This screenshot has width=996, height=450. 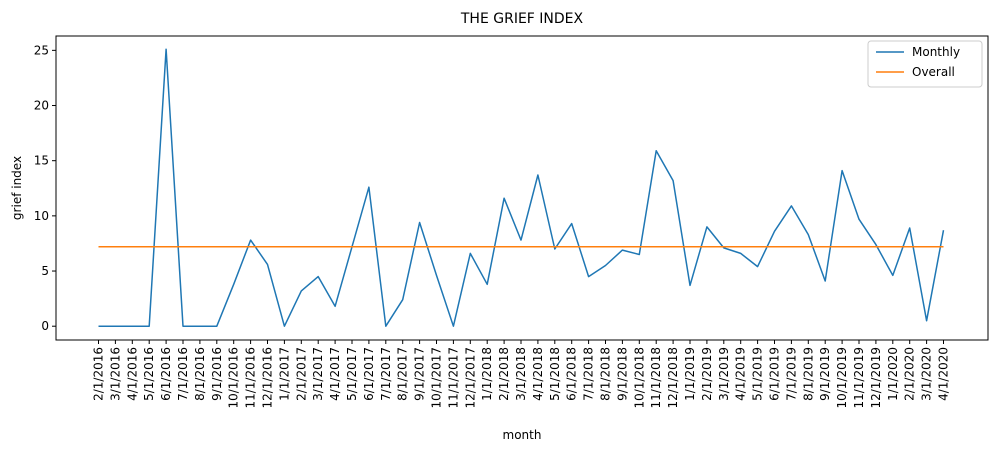 I want to click on x-tick-label: 4/1/2020, so click(x=944, y=374).